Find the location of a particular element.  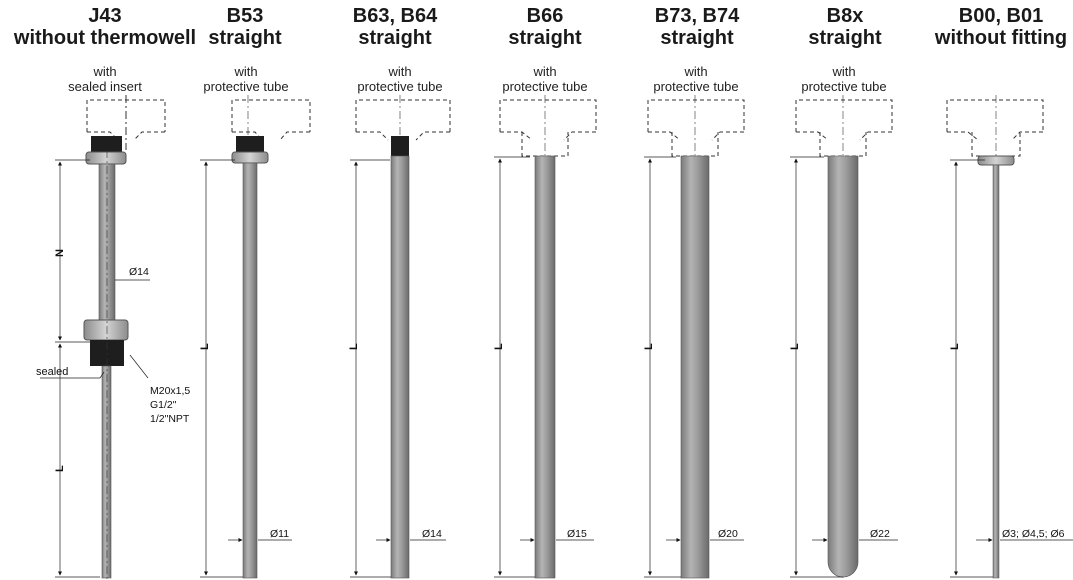

dim-label-l-b8x: L is located at coordinates (795, 346).